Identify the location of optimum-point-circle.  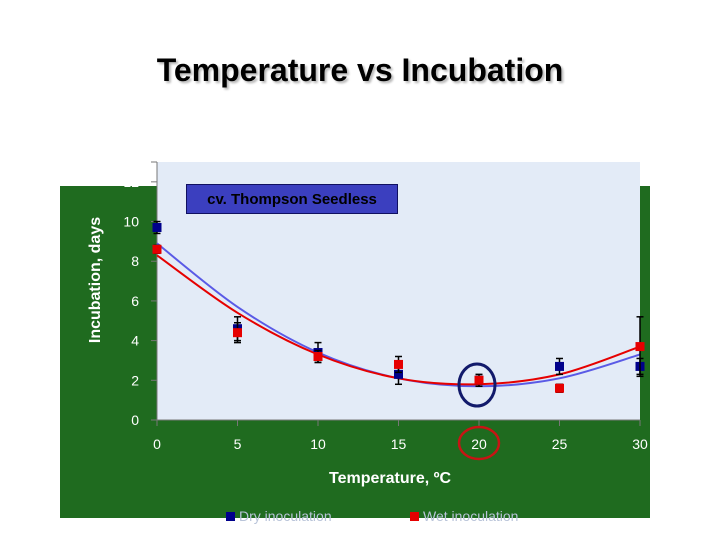
(477, 385).